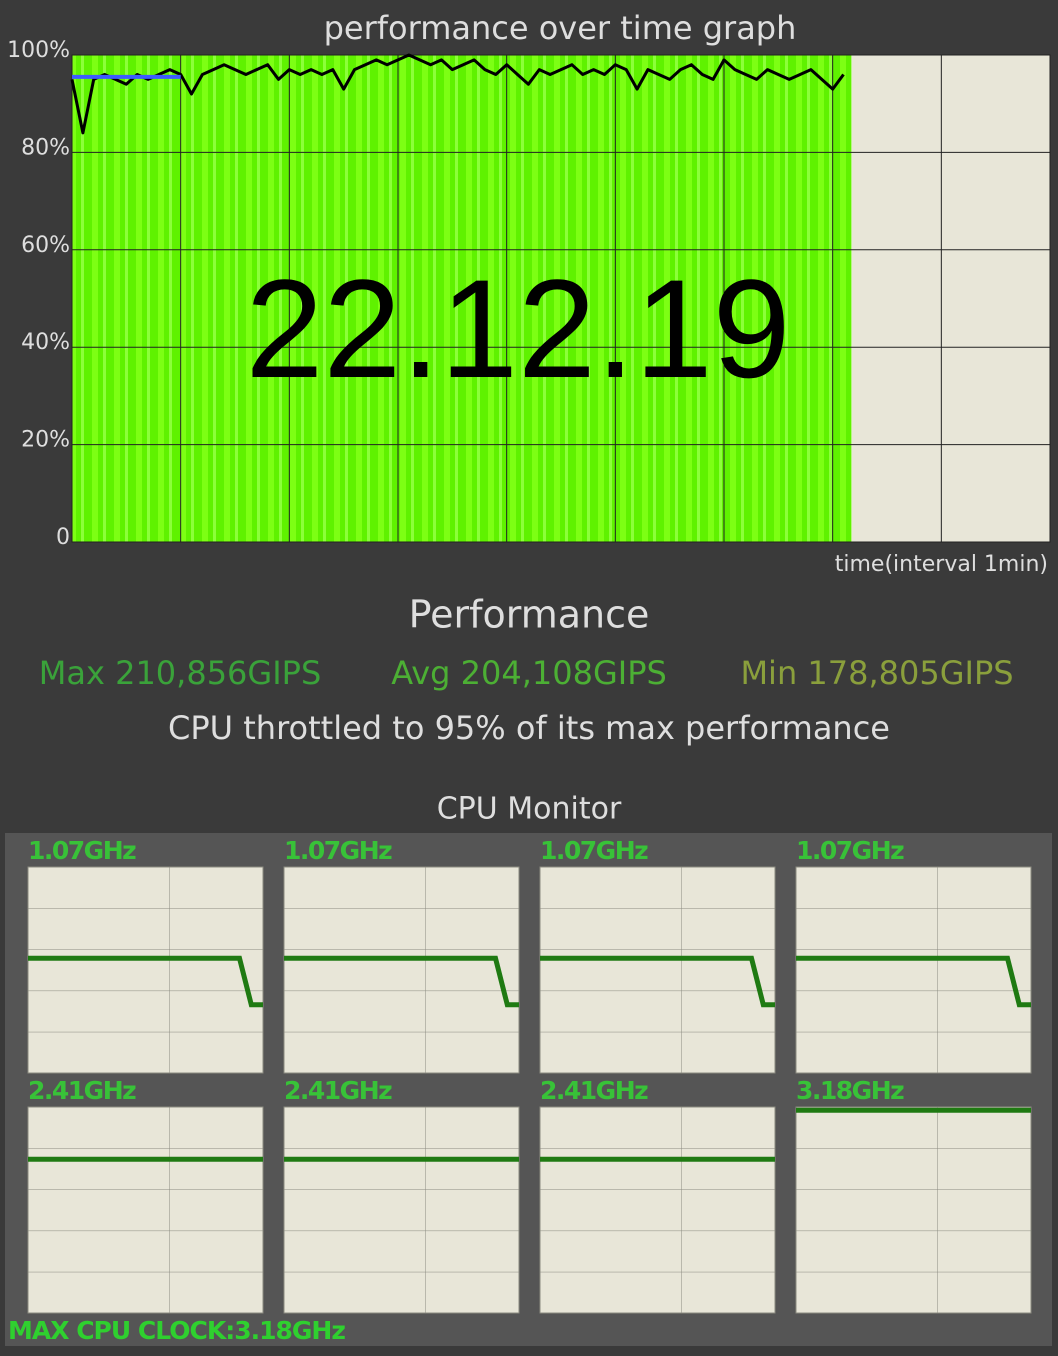 Image resolution: width=1058 pixels, height=1356 pixels. Describe the element at coordinates (180, 673) in the screenshot. I see `max-stat: Max 210,856GIPS` at that location.